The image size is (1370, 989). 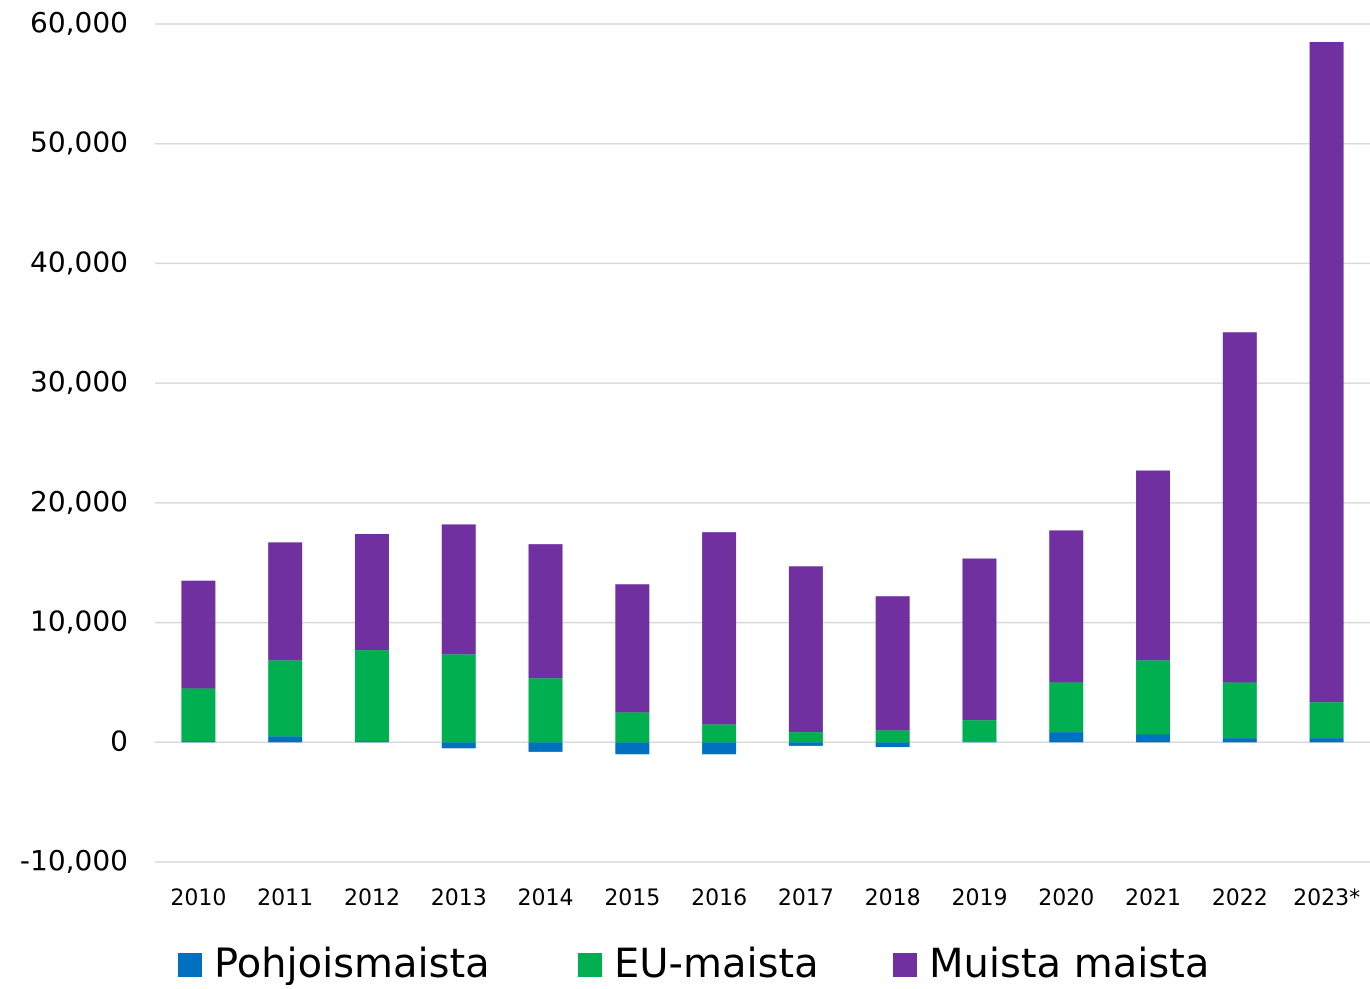 What do you see at coordinates (79, 261) in the screenshot?
I see `y-tick-label: 40,000` at bounding box center [79, 261].